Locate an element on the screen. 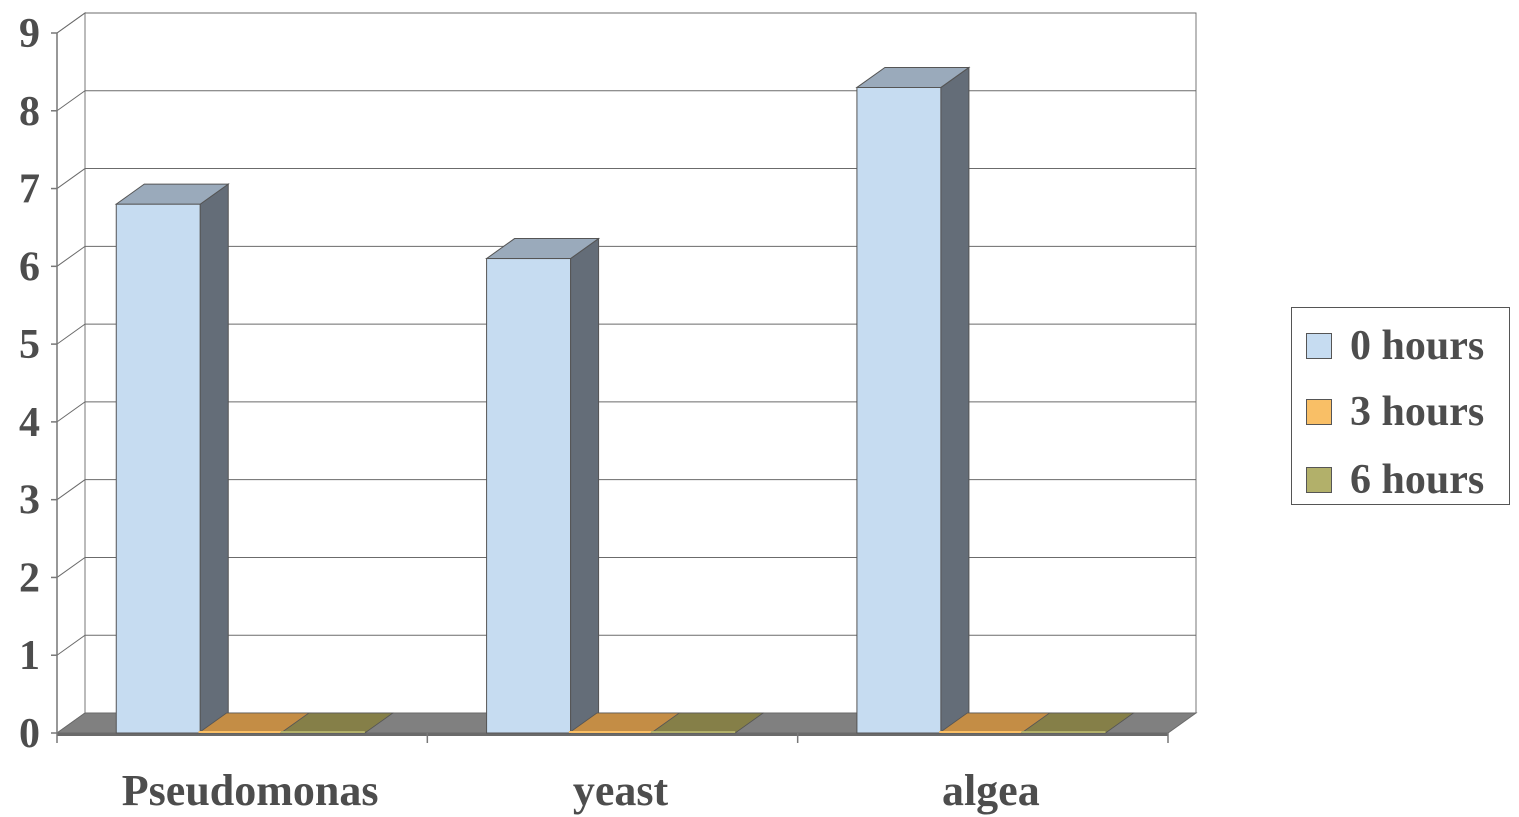  y-tick-label: 3 is located at coordinates (29, 501).